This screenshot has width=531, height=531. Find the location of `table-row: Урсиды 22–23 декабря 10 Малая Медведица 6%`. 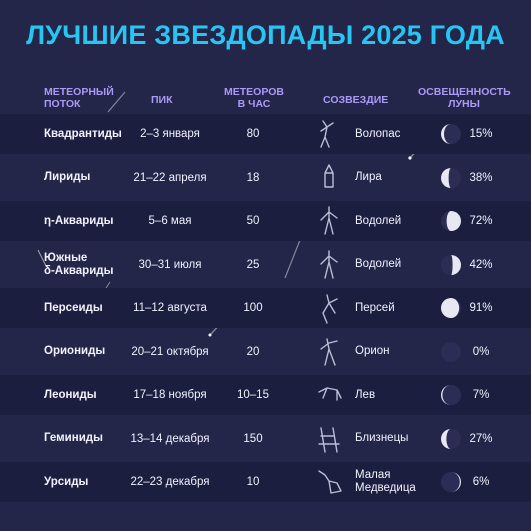

table-row: Урсиды 22–23 декабря 10 Малая Медведица 6% is located at coordinates (265, 482).